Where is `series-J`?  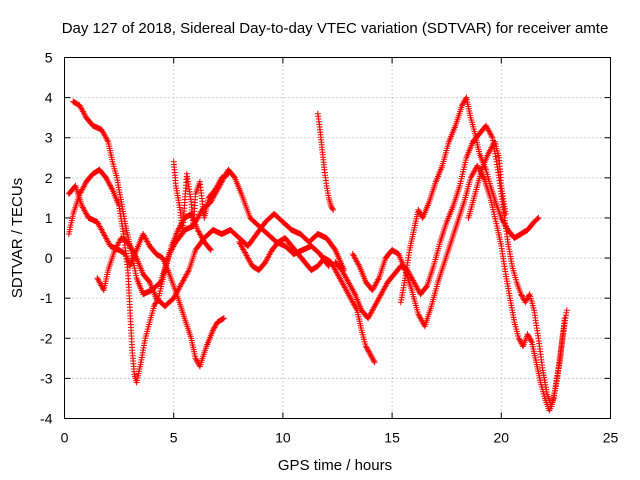 series-J is located at coordinates (469, 200).